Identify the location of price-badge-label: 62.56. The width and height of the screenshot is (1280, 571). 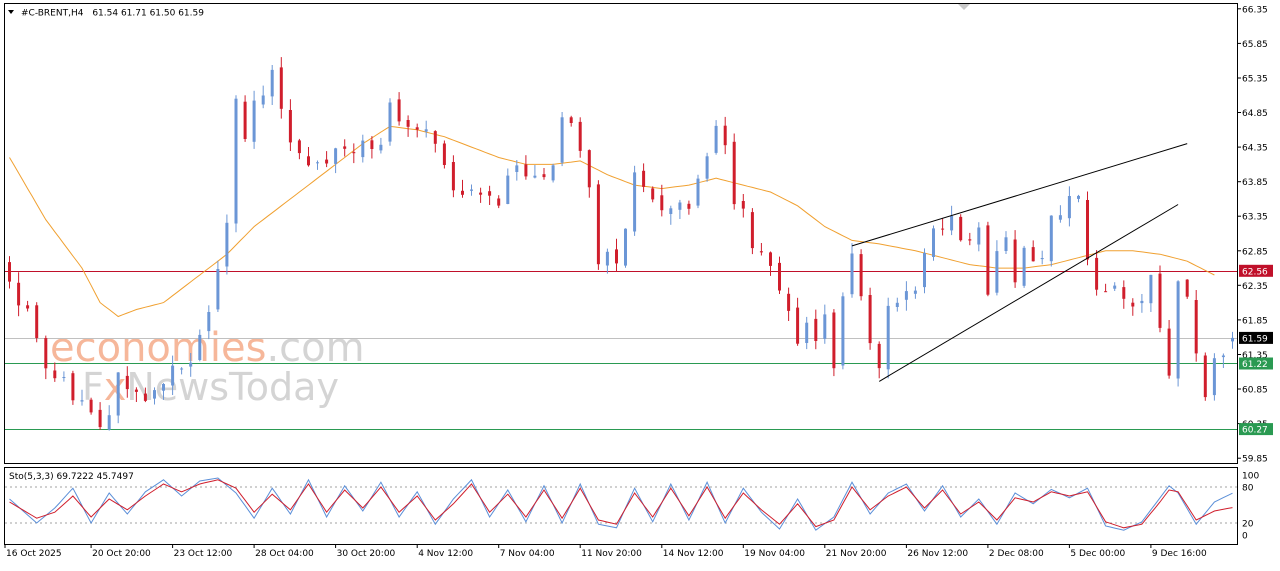
(1255, 272).